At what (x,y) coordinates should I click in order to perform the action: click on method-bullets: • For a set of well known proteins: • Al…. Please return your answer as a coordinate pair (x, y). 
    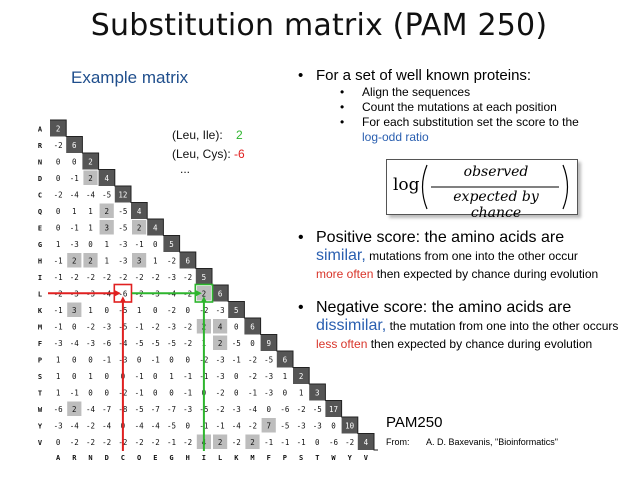
    Looking at the image, I should click on (463, 106).